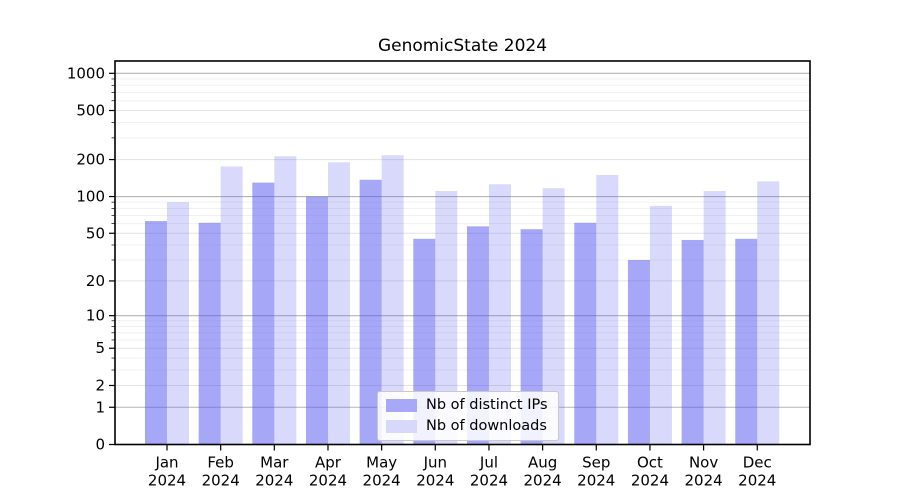 This screenshot has height=500, width=900. I want to click on legend-label-distinct-ips: Nb of distinct IPs, so click(487, 405).